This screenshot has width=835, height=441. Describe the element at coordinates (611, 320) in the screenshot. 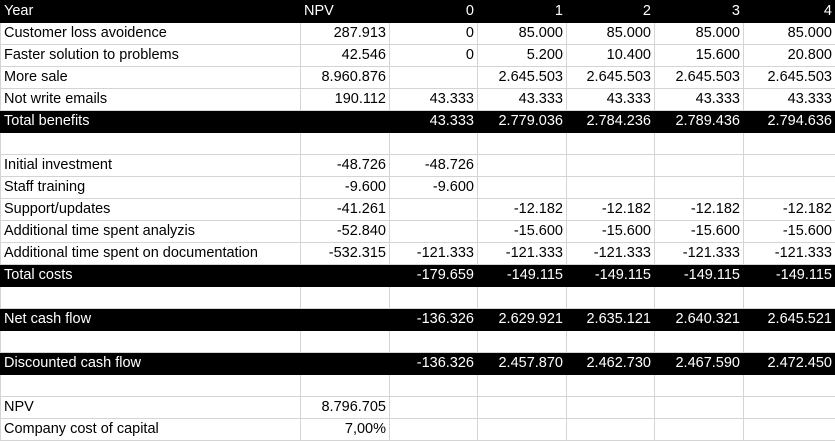

I see `value-cell: 2.635.121` at that location.